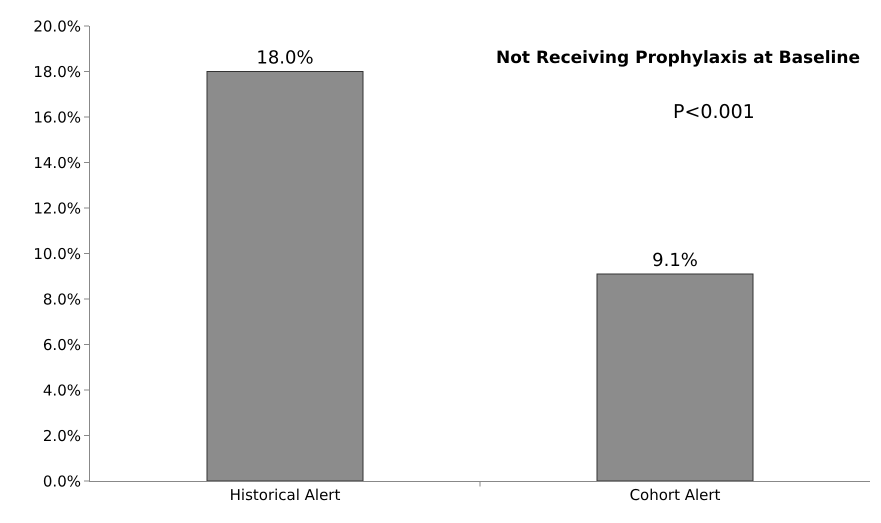 The width and height of the screenshot is (881, 523). I want to click on y-tick-label: 6.0%, so click(61, 345).